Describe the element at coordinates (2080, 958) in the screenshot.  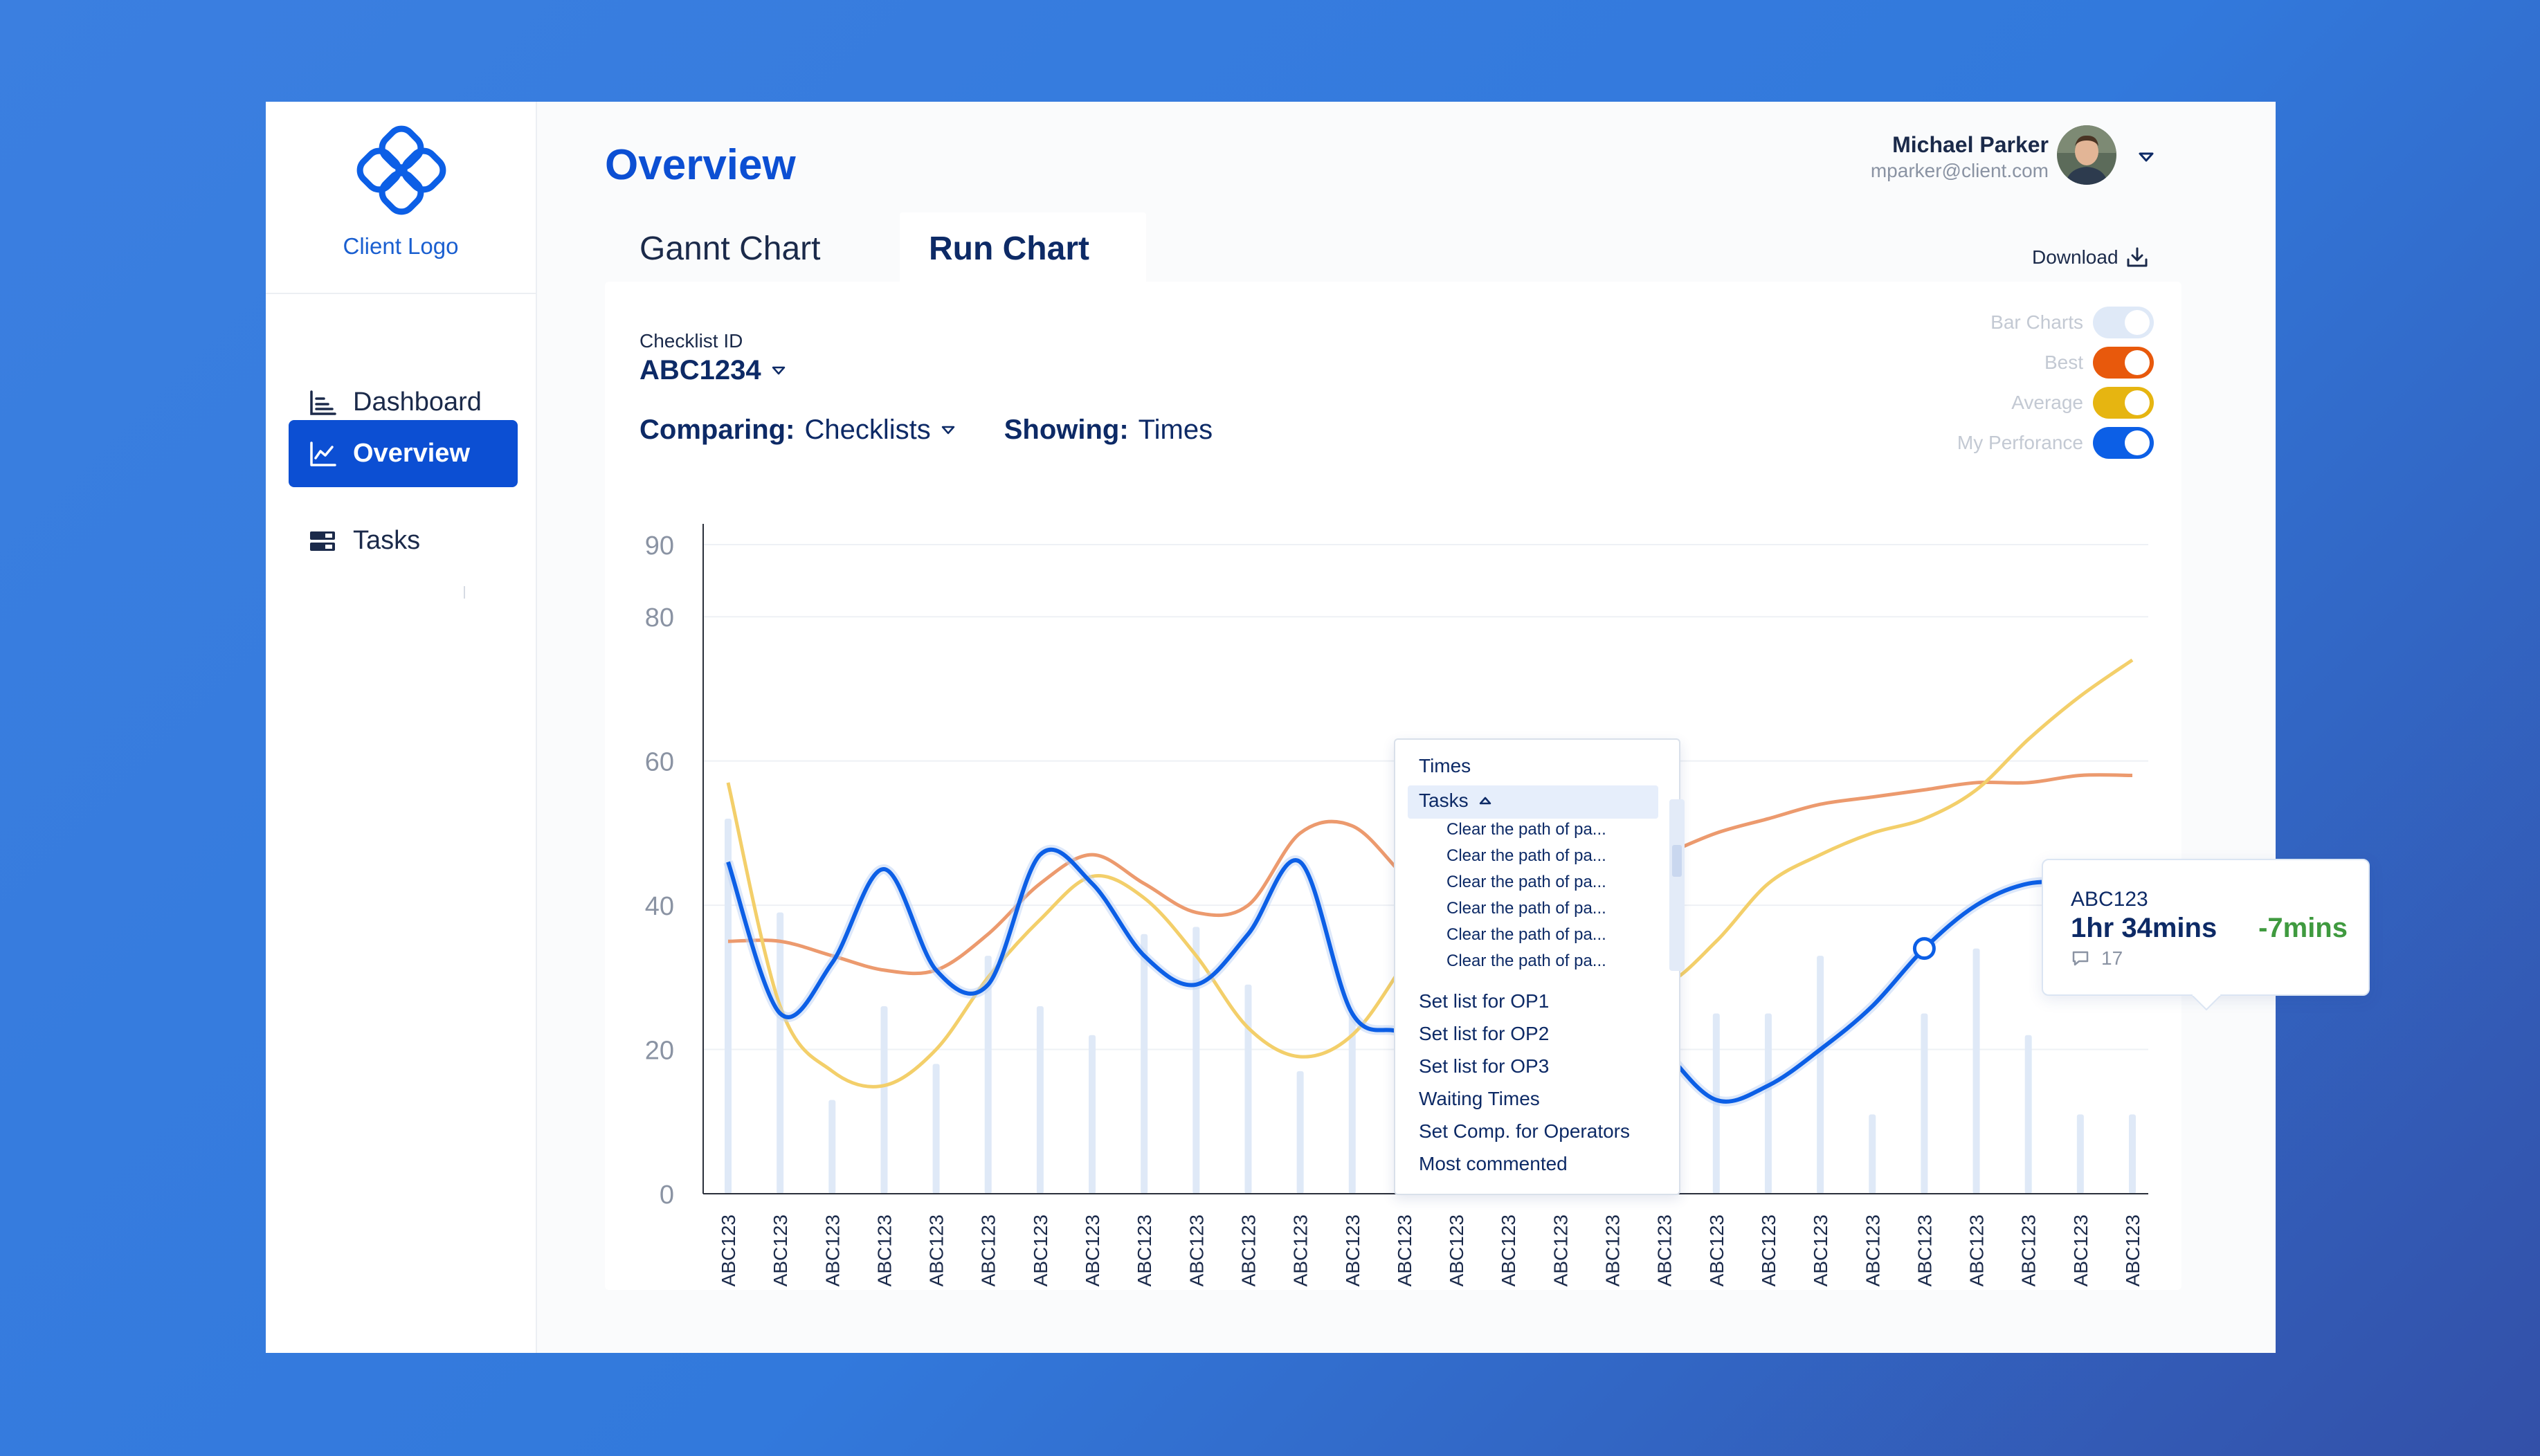
I see `comment-icon` at that location.